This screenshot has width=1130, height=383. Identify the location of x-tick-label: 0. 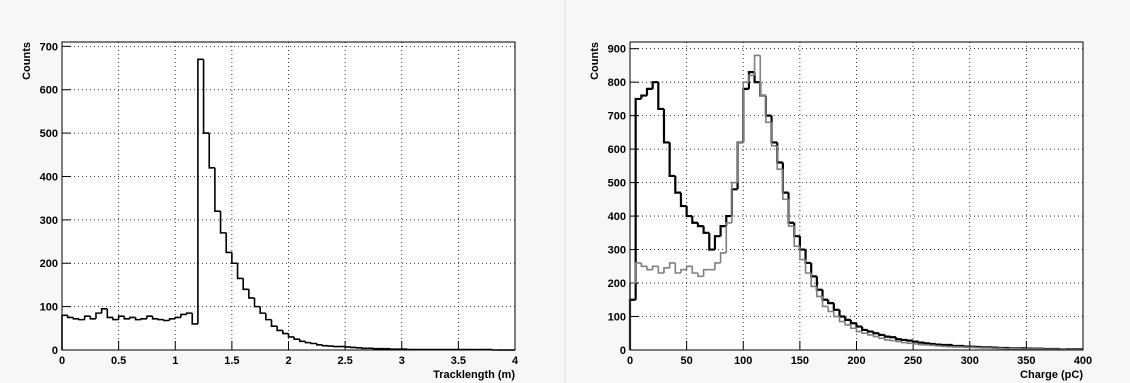
(62, 361).